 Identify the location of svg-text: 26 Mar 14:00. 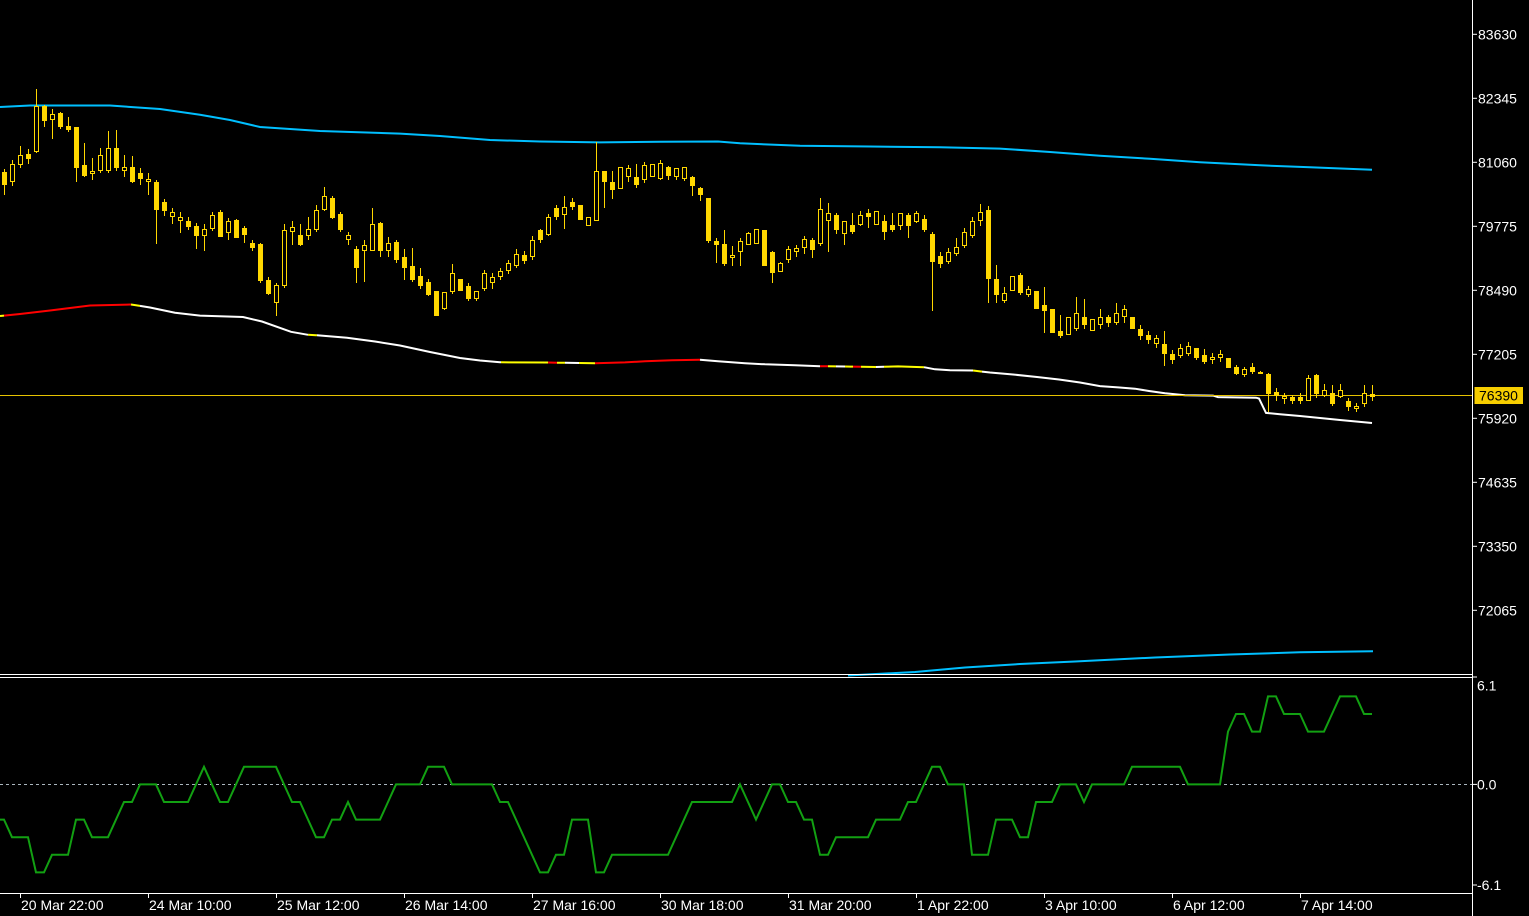
(446, 905).